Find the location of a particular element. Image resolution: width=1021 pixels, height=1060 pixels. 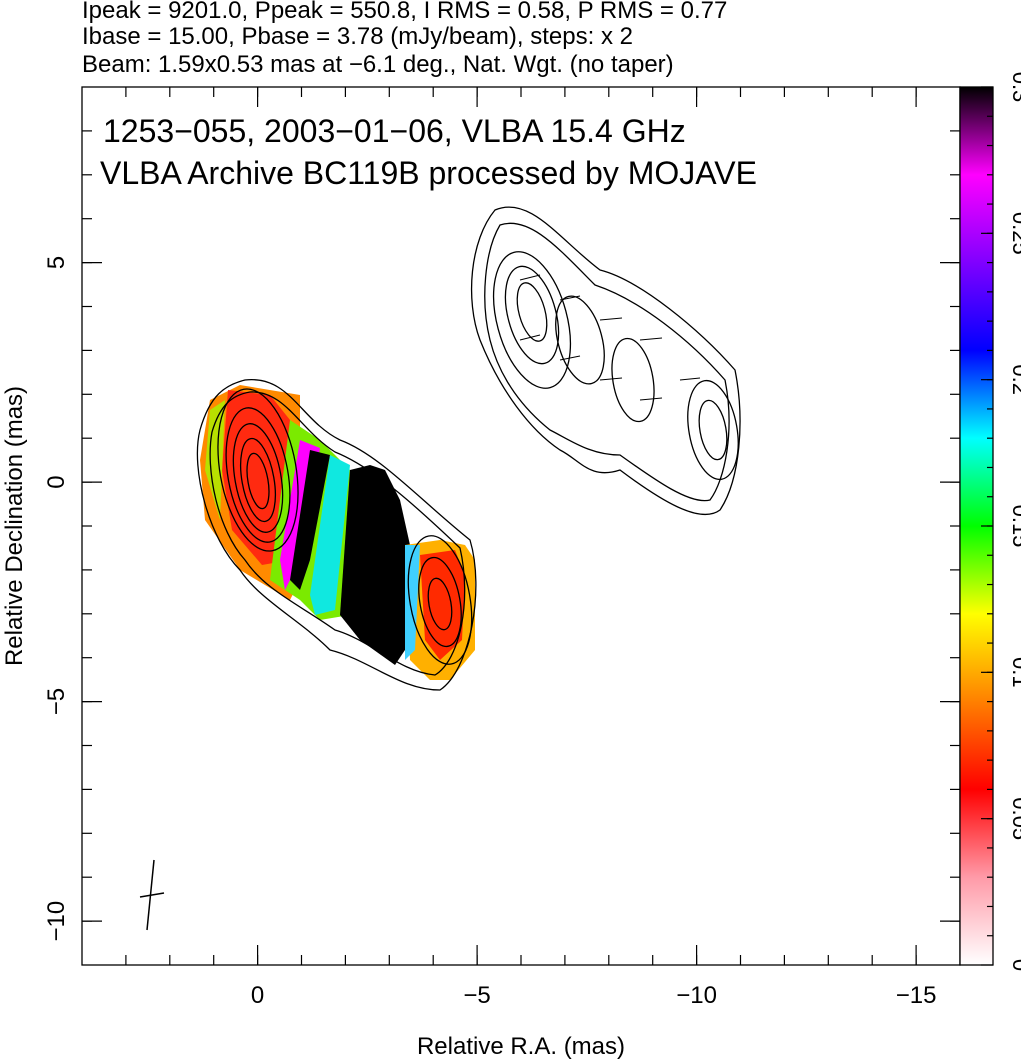

x-axis-label: Relative R.A. (mas) is located at coordinates (521, 1046).